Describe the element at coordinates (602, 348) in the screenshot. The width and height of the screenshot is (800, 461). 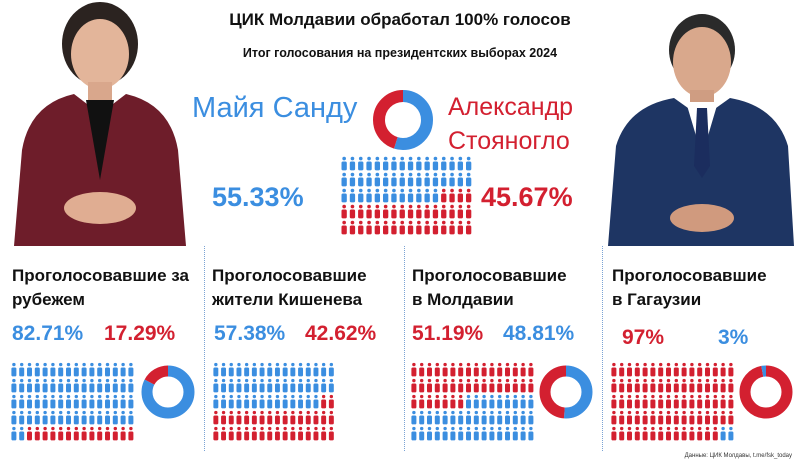
I see `section-divider` at that location.